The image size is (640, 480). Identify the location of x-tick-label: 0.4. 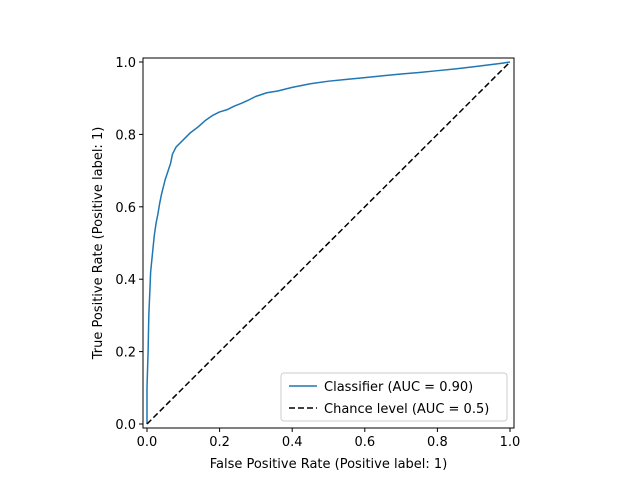
(292, 442).